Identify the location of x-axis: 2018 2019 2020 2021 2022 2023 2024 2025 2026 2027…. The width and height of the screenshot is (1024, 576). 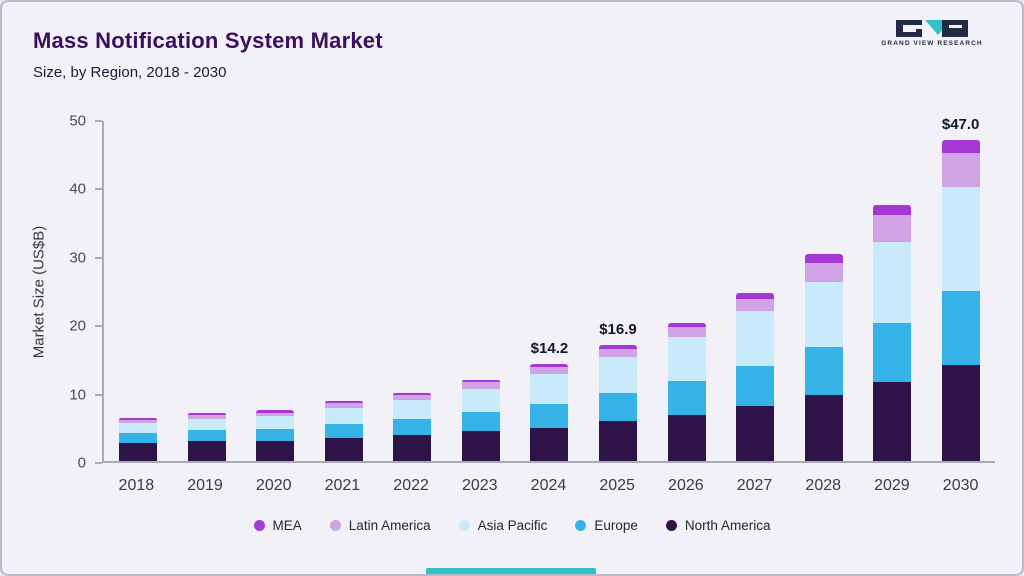
(548, 480).